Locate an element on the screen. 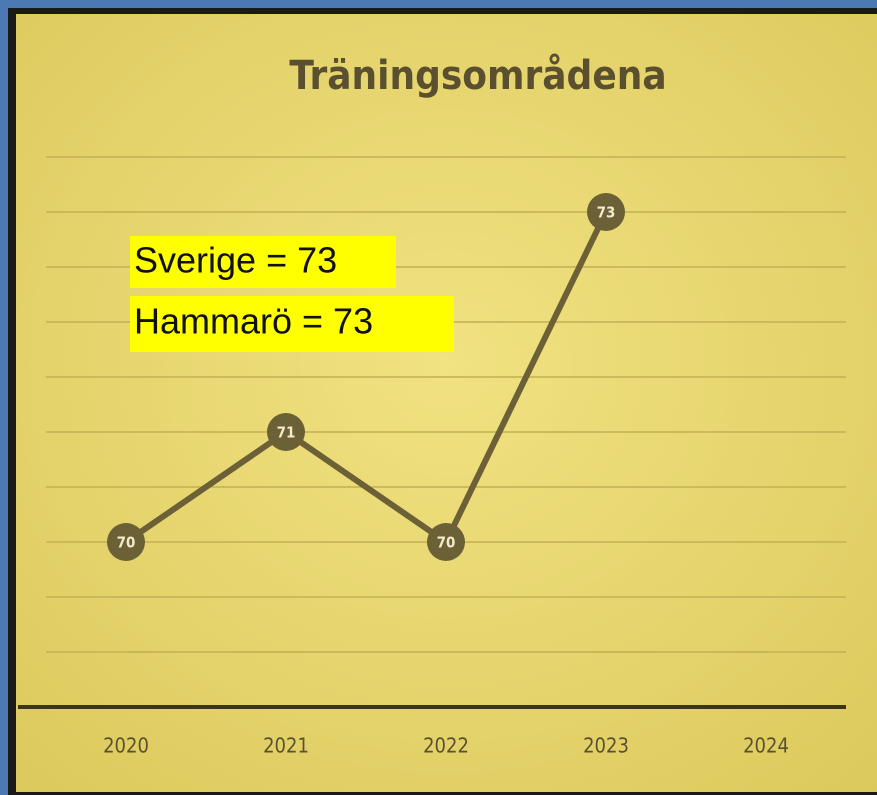  annotation: Hammarö = 73 is located at coordinates (253, 321).